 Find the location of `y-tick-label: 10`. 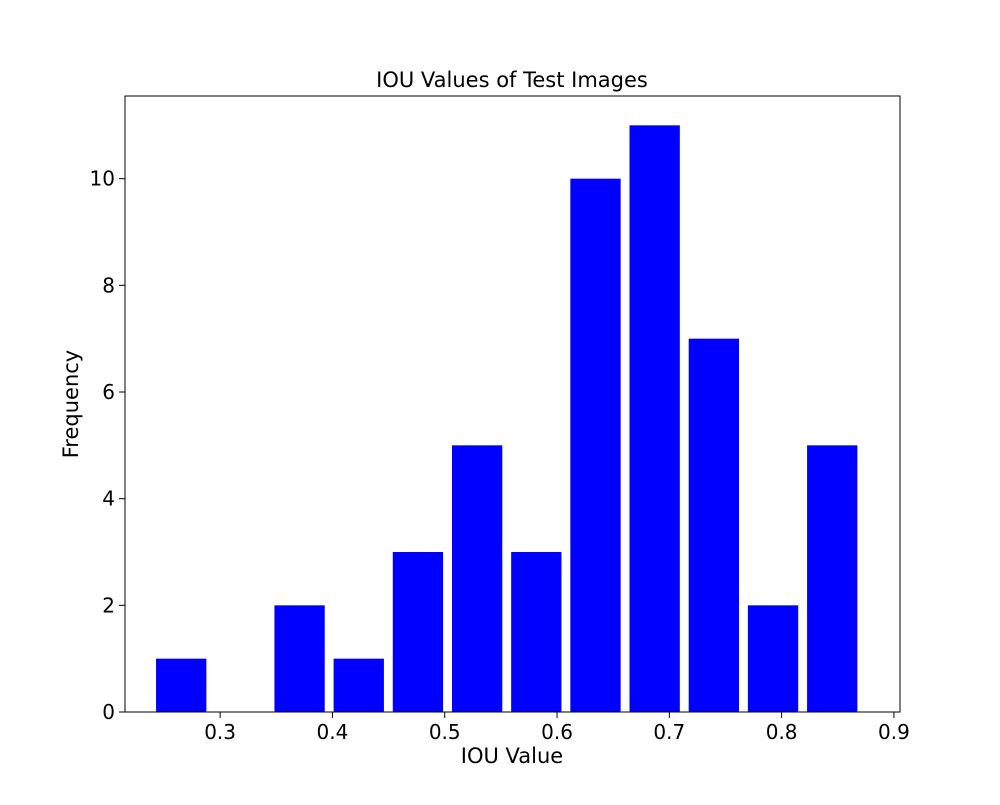

y-tick-label: 10 is located at coordinates (102, 179).